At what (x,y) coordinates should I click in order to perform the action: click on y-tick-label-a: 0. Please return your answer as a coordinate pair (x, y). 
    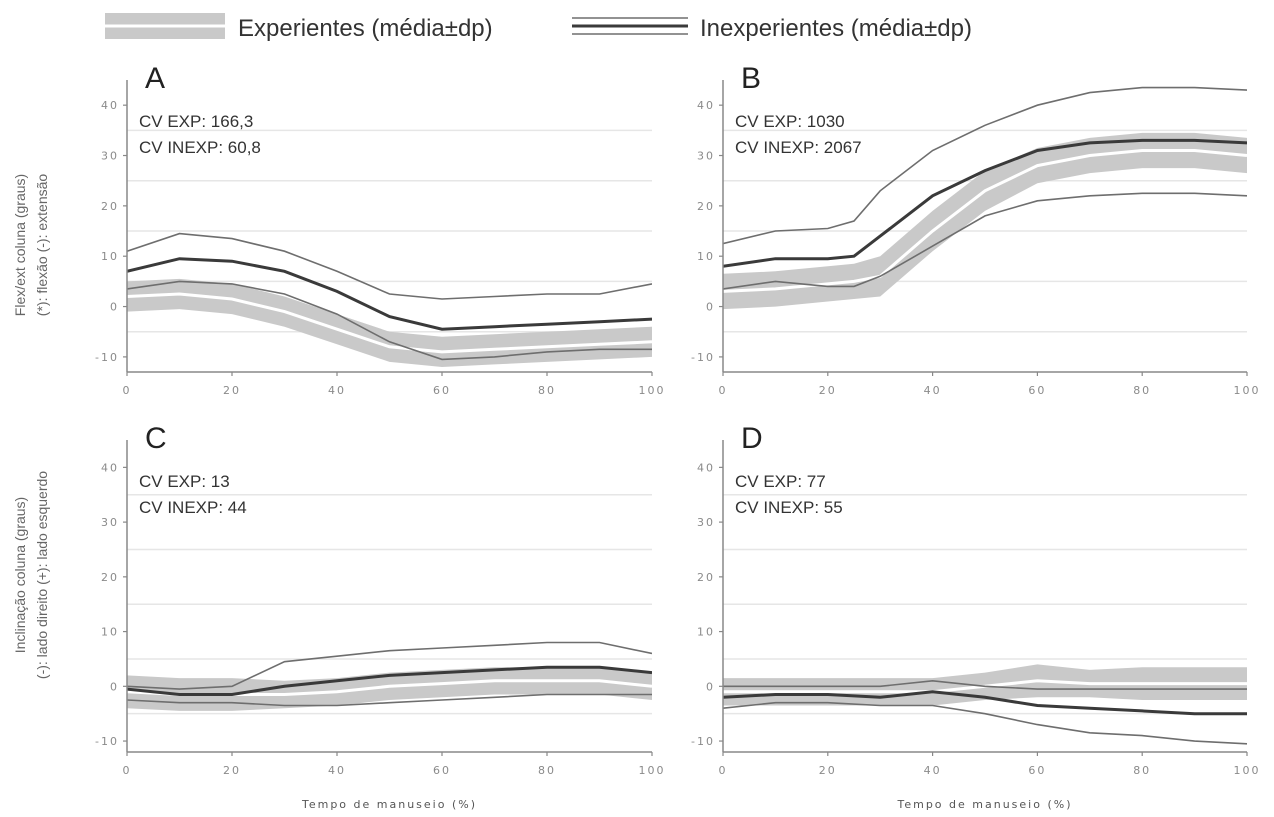
    Looking at the image, I should click on (114, 307).